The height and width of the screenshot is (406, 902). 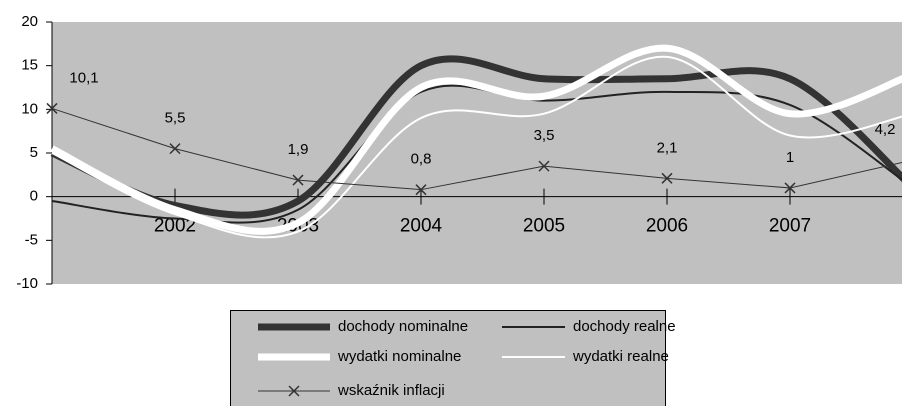 What do you see at coordinates (421, 159) in the screenshot?
I see `data-label: 0,8` at bounding box center [421, 159].